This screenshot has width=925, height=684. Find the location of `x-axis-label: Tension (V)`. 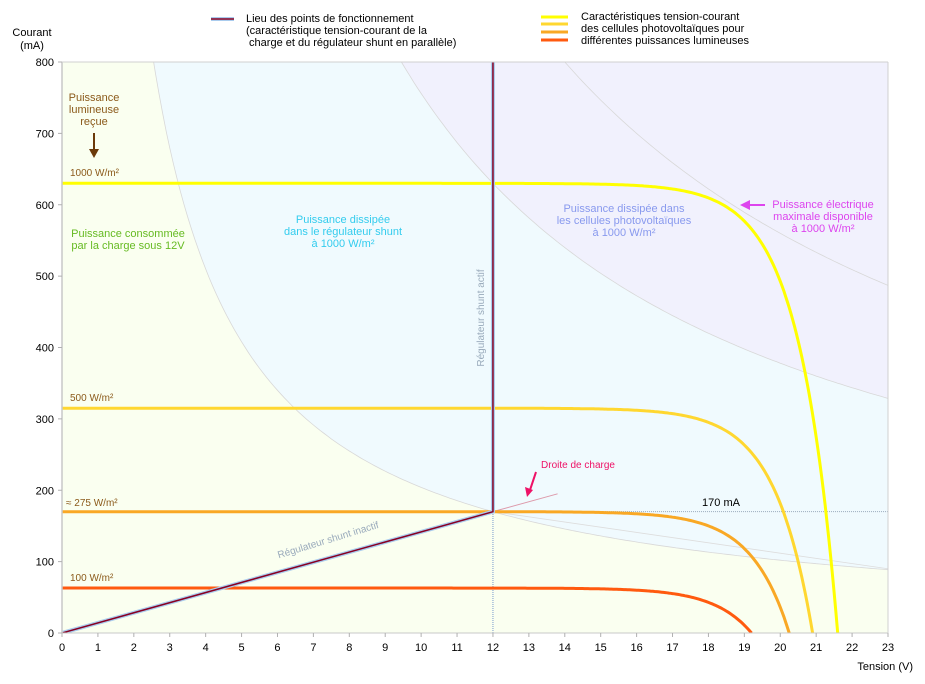

x-axis-label: Tension (V) is located at coordinates (885, 667).